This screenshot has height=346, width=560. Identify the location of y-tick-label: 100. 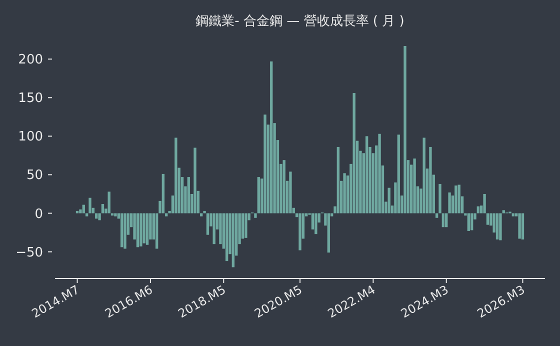
(30, 137).